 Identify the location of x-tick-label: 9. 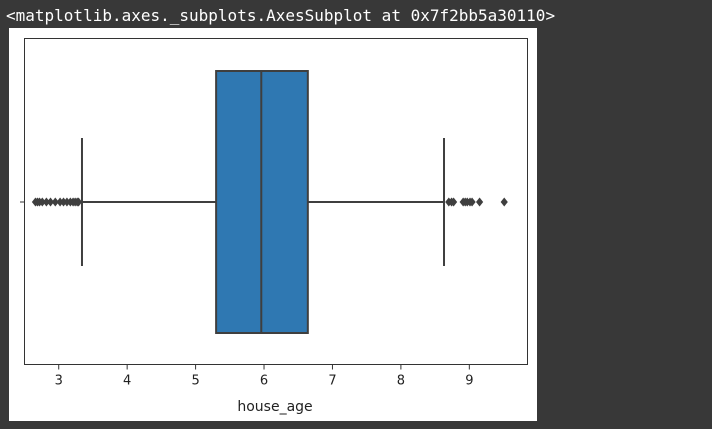
(469, 381).